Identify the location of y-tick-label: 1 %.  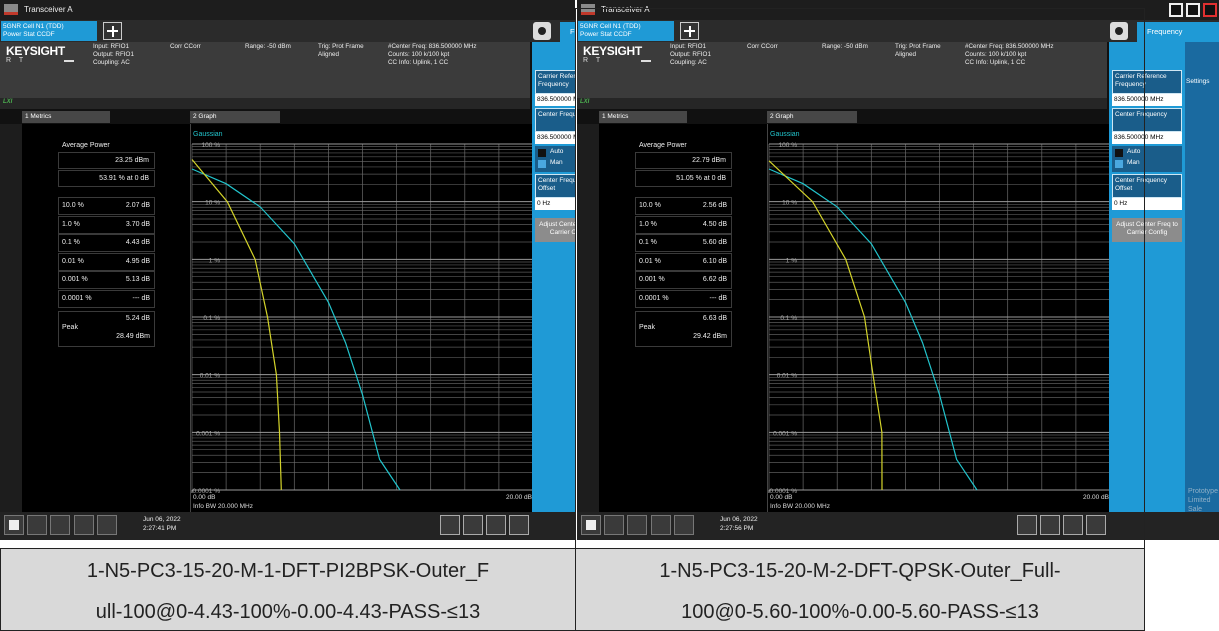
(214, 260).